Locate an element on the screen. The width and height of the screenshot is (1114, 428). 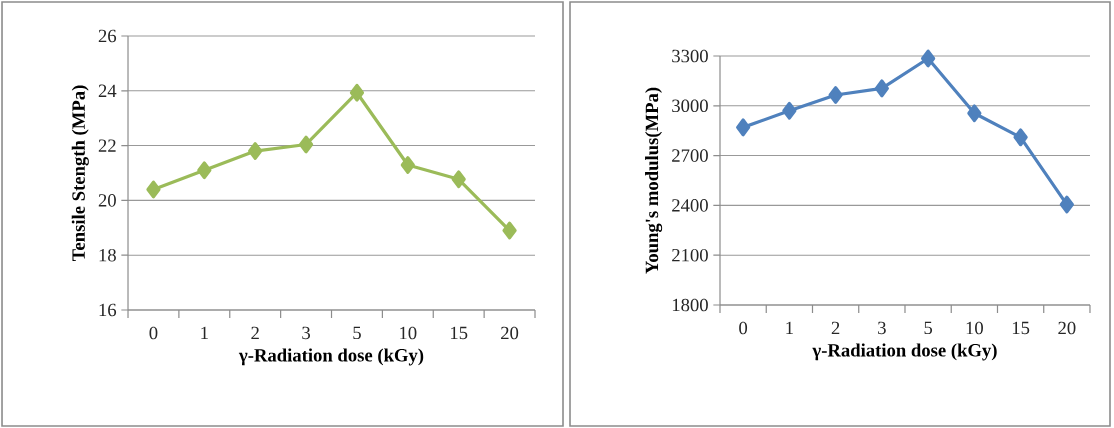
y-axis-title: Young's modulus(MPa) is located at coordinates (654, 180).